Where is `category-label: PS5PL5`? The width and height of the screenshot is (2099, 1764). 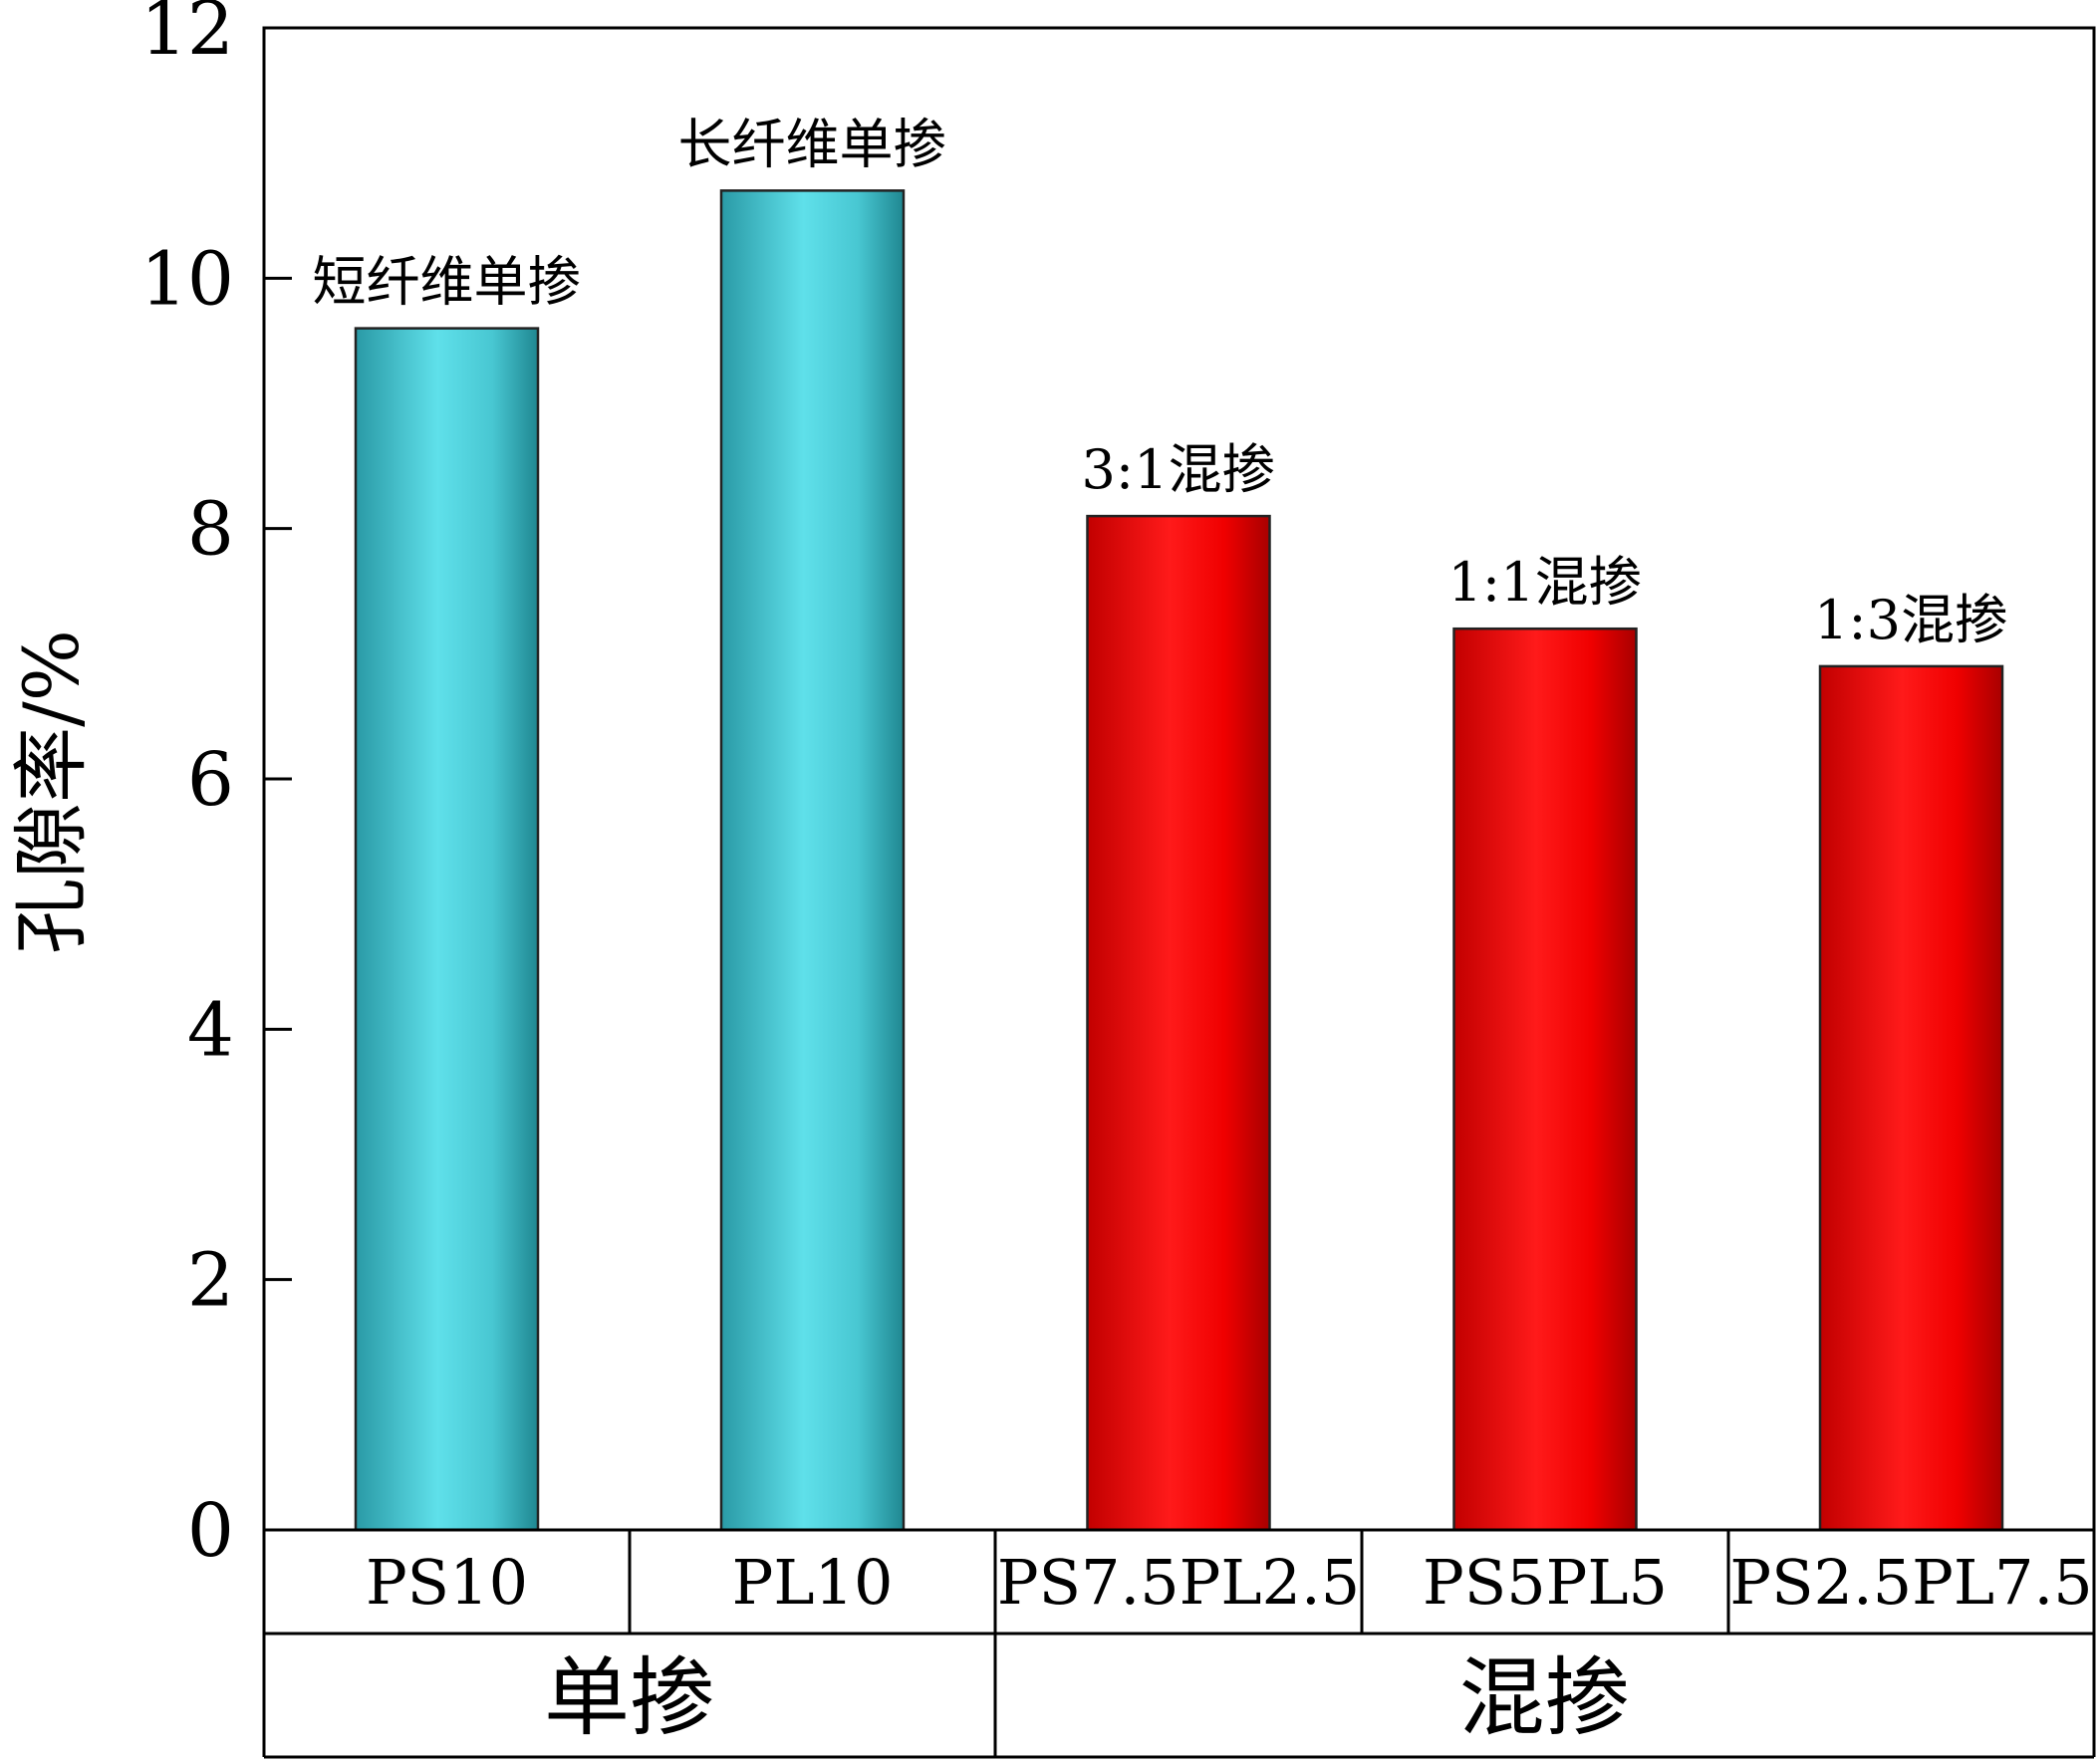 category-label: PS5PL5 is located at coordinates (1545, 1582).